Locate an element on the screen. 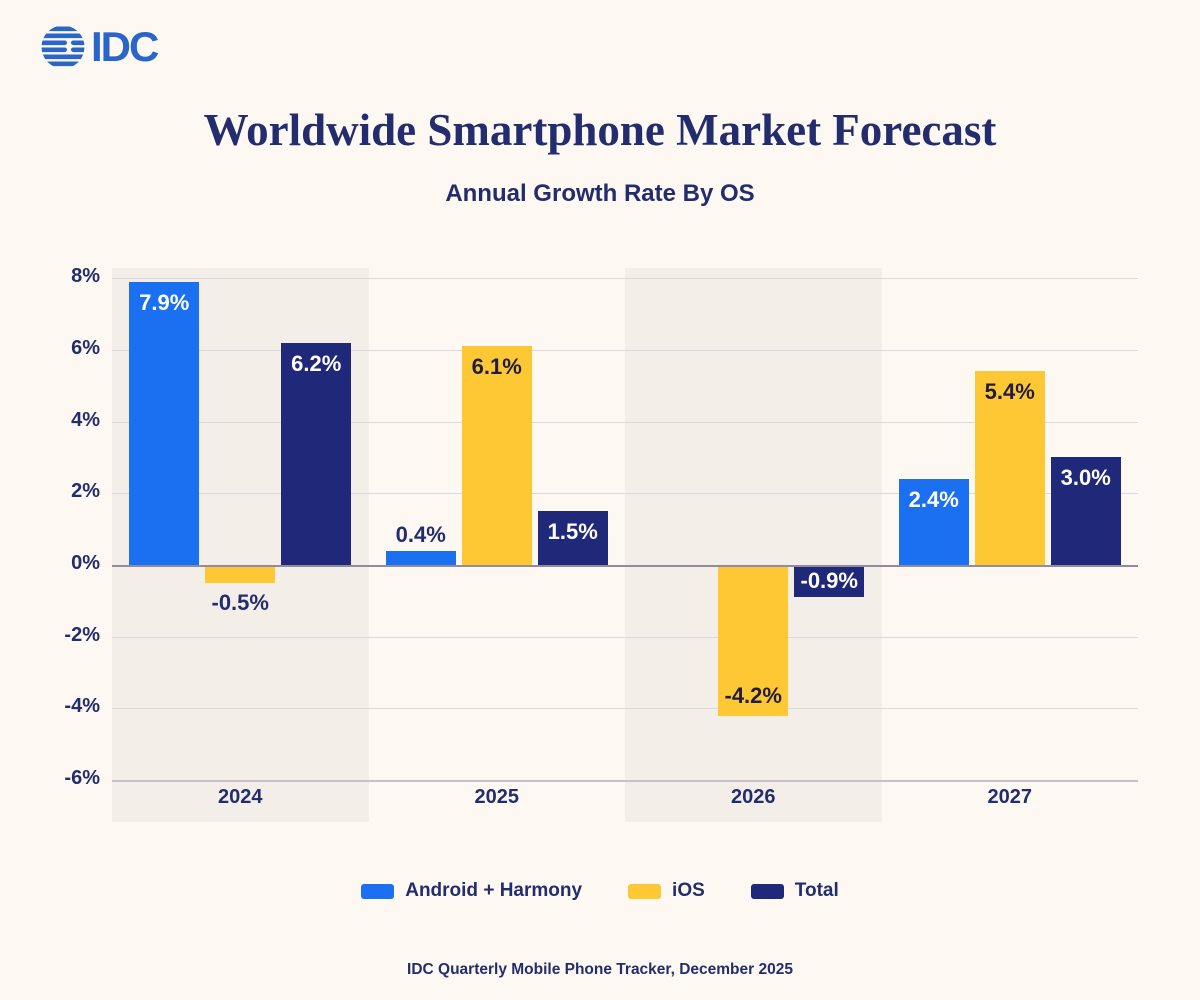  bar-ios-2027 is located at coordinates (1009, 468).